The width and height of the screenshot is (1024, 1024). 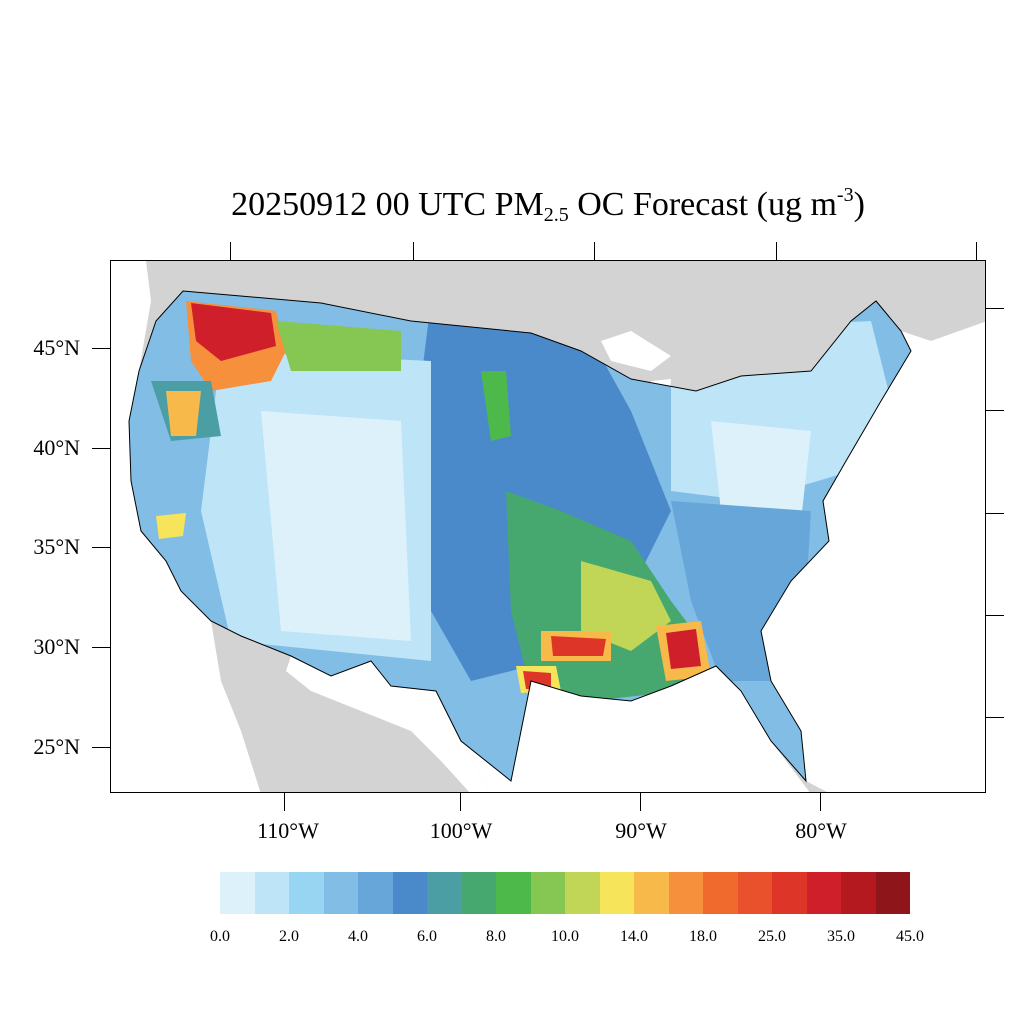 What do you see at coordinates (703, 936) in the screenshot?
I see `colorbar-label: 18.0` at bounding box center [703, 936].